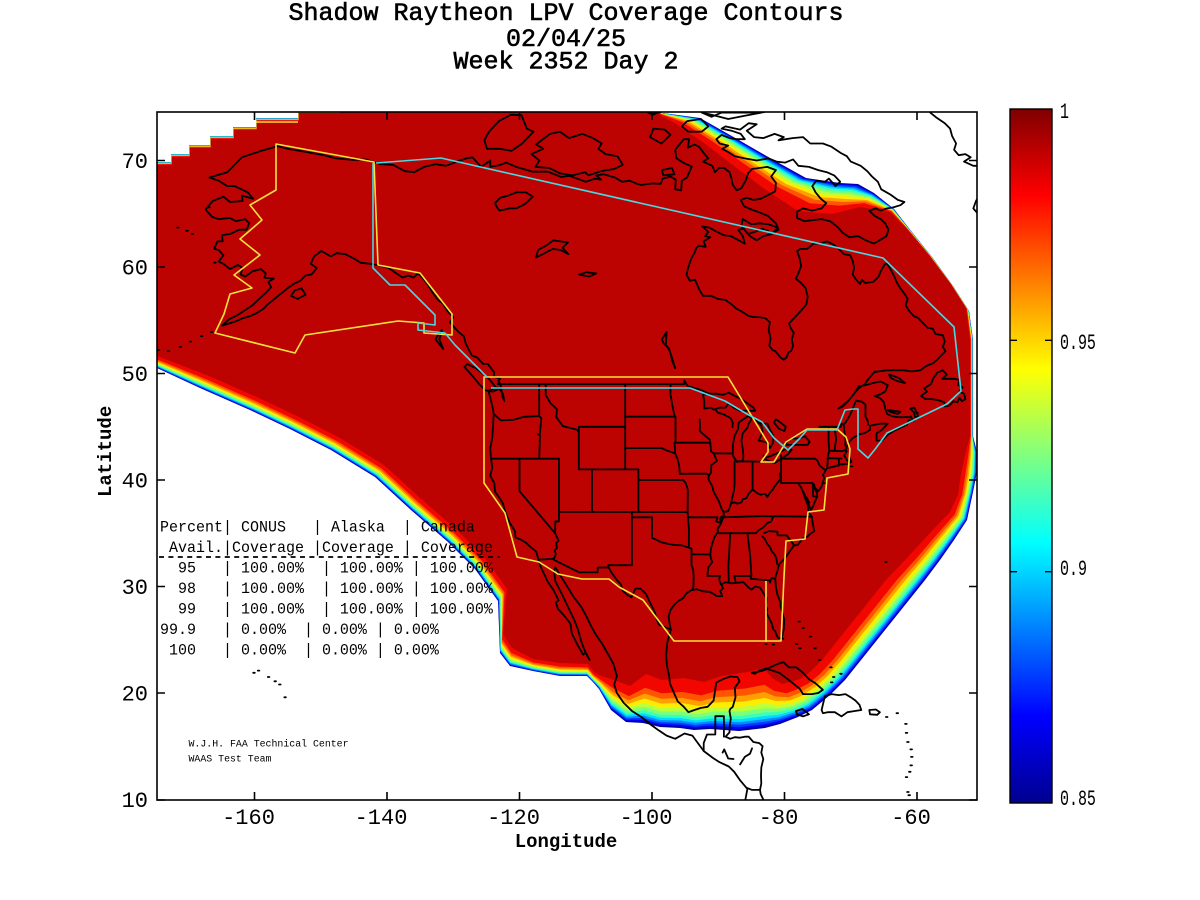 This screenshot has height=900, width=1200. I want to click on svg-text: -160, so click(248, 818).